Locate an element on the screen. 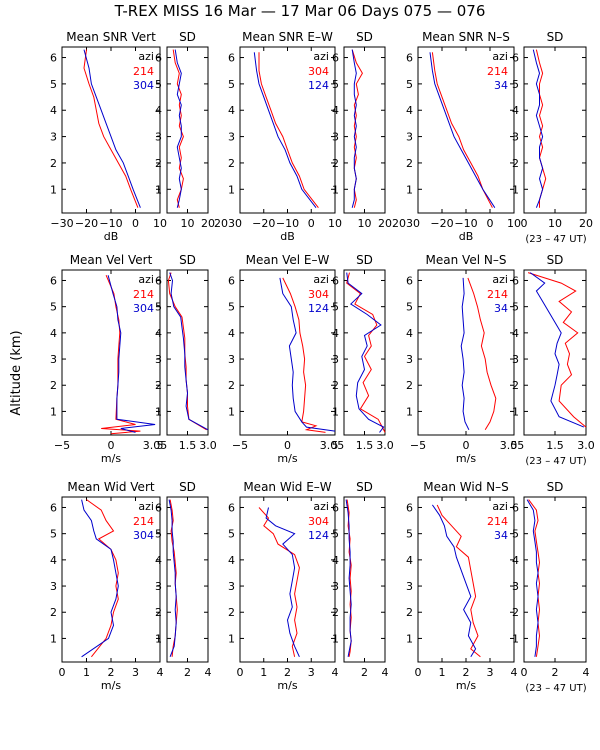 The width and height of the screenshot is (600, 750). x-tick-label: 1.5 is located at coordinates (365, 445).